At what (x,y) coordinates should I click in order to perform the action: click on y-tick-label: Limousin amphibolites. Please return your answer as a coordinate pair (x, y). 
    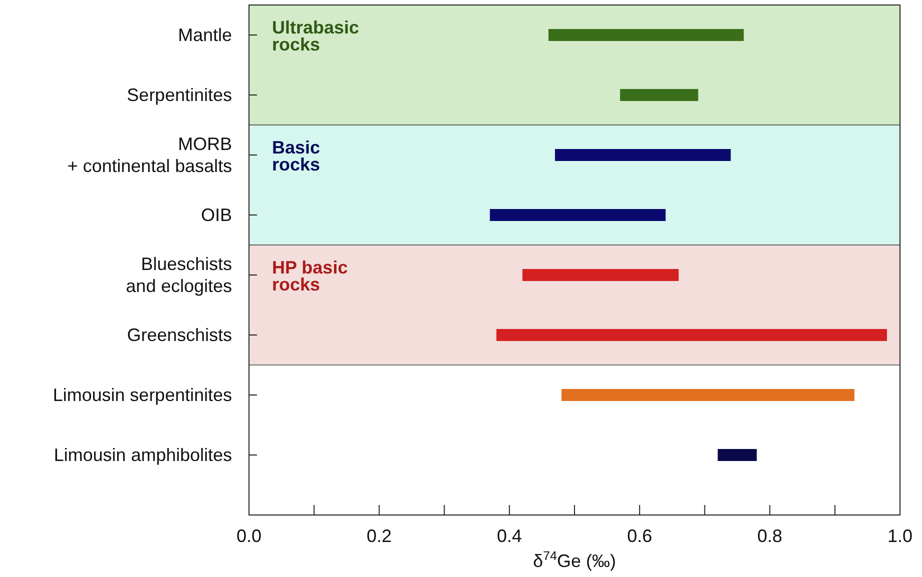
    Looking at the image, I should click on (143, 455).